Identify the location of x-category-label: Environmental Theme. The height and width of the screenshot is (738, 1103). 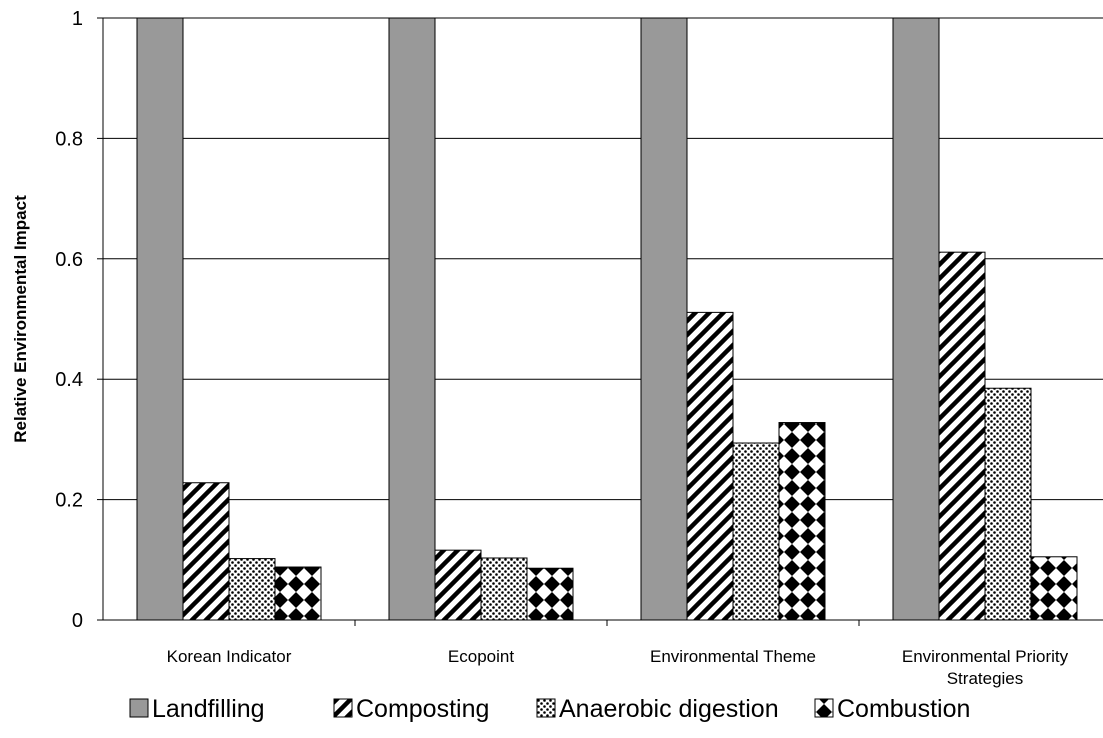
(733, 656).